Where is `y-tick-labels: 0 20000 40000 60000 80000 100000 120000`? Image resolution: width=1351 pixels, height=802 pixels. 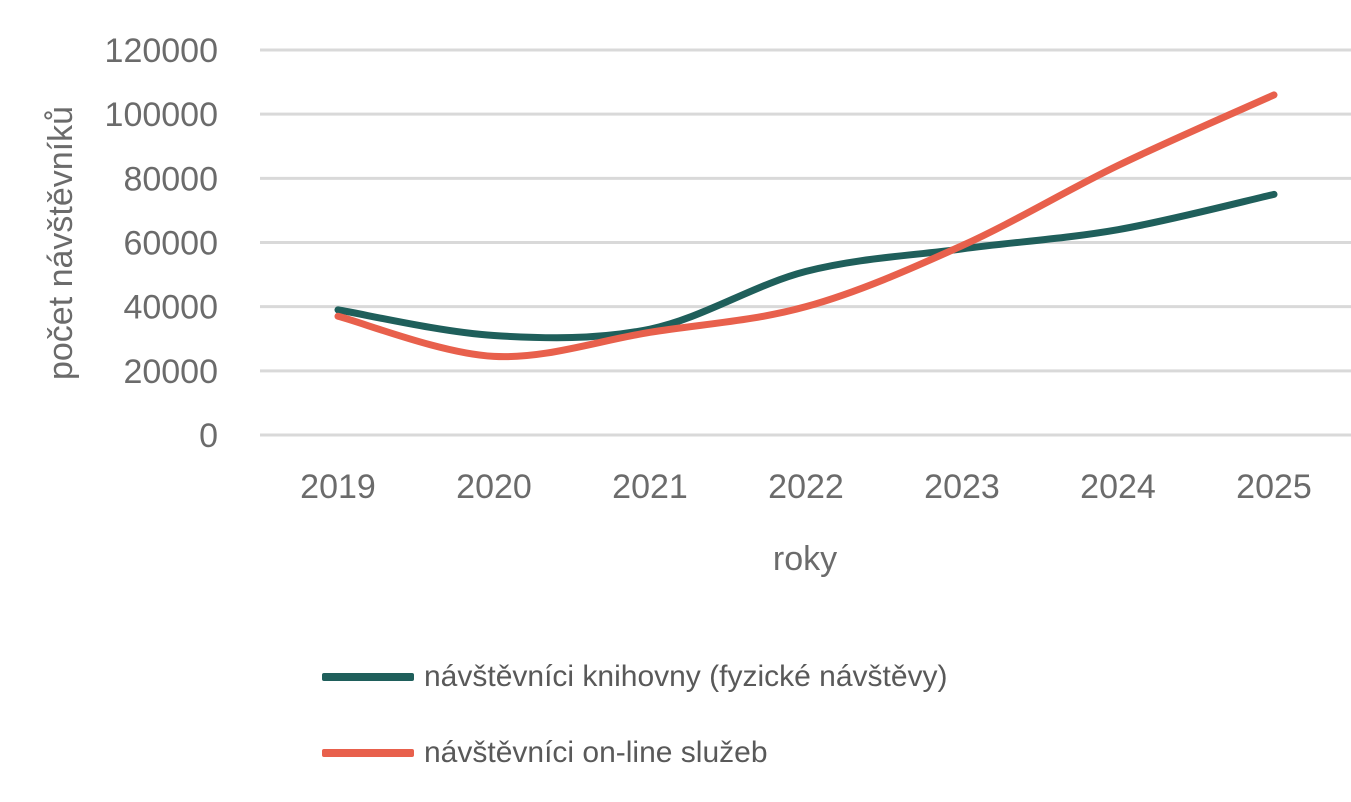 y-tick-labels: 0 20000 40000 60000 80000 100000 120000 is located at coordinates (161, 243).